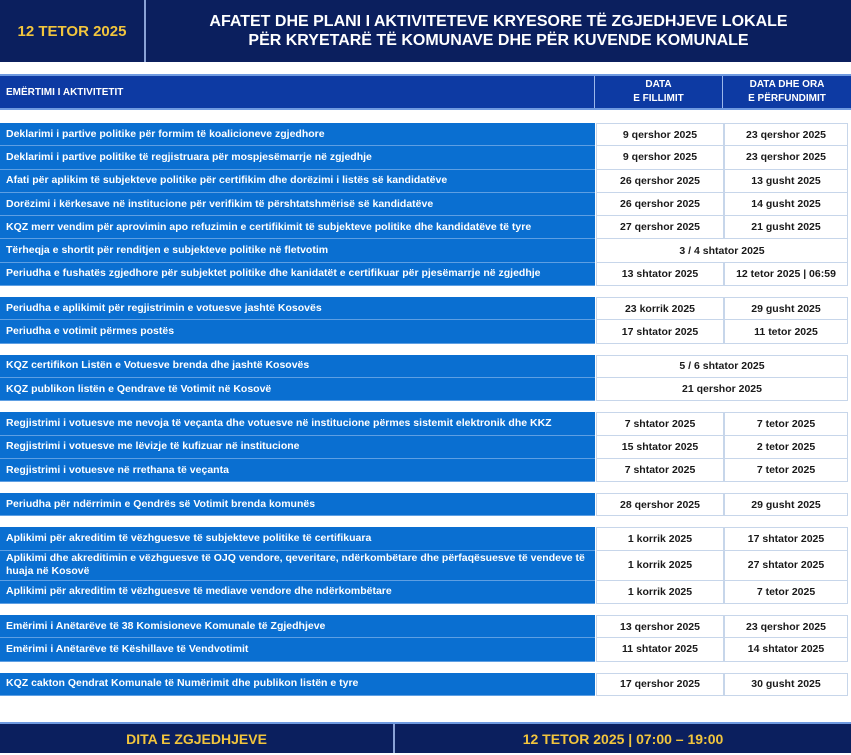 The width and height of the screenshot is (851, 755). What do you see at coordinates (660, 274) in the screenshot?
I see `start-date: 13 shtator 2025` at bounding box center [660, 274].